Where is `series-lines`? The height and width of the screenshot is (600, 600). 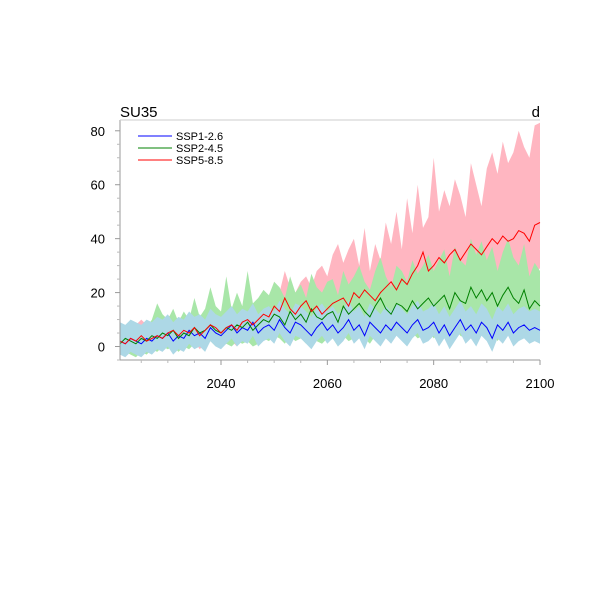 series-lines is located at coordinates (330, 283).